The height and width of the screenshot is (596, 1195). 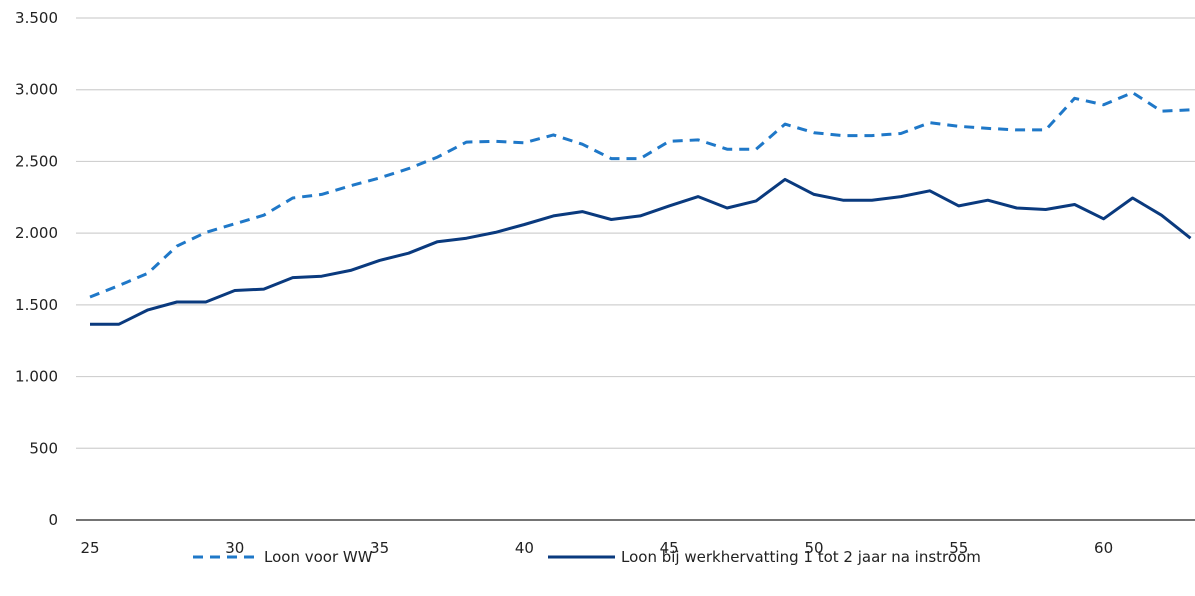 I want to click on x-tick-label: 25, so click(x=89, y=548).